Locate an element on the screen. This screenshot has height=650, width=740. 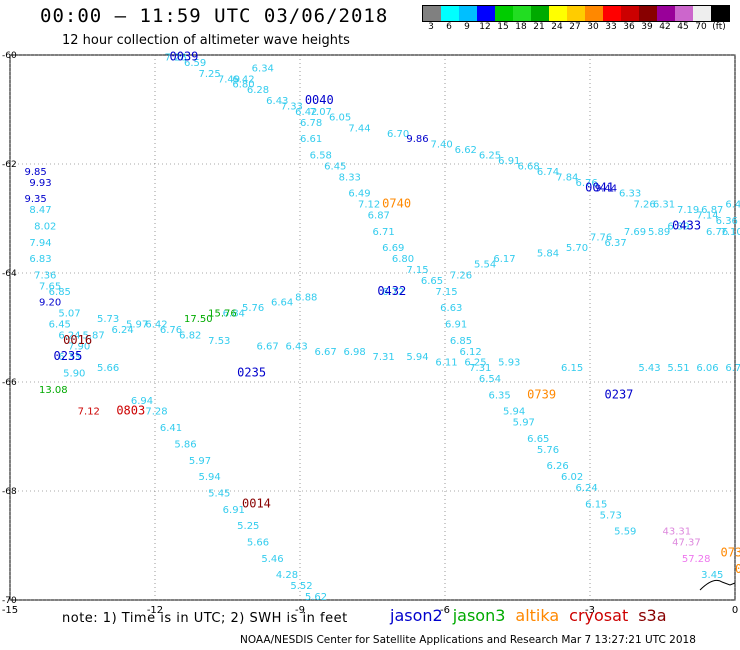
data-point-jason2: 6.80 is located at coordinates (243, 85).